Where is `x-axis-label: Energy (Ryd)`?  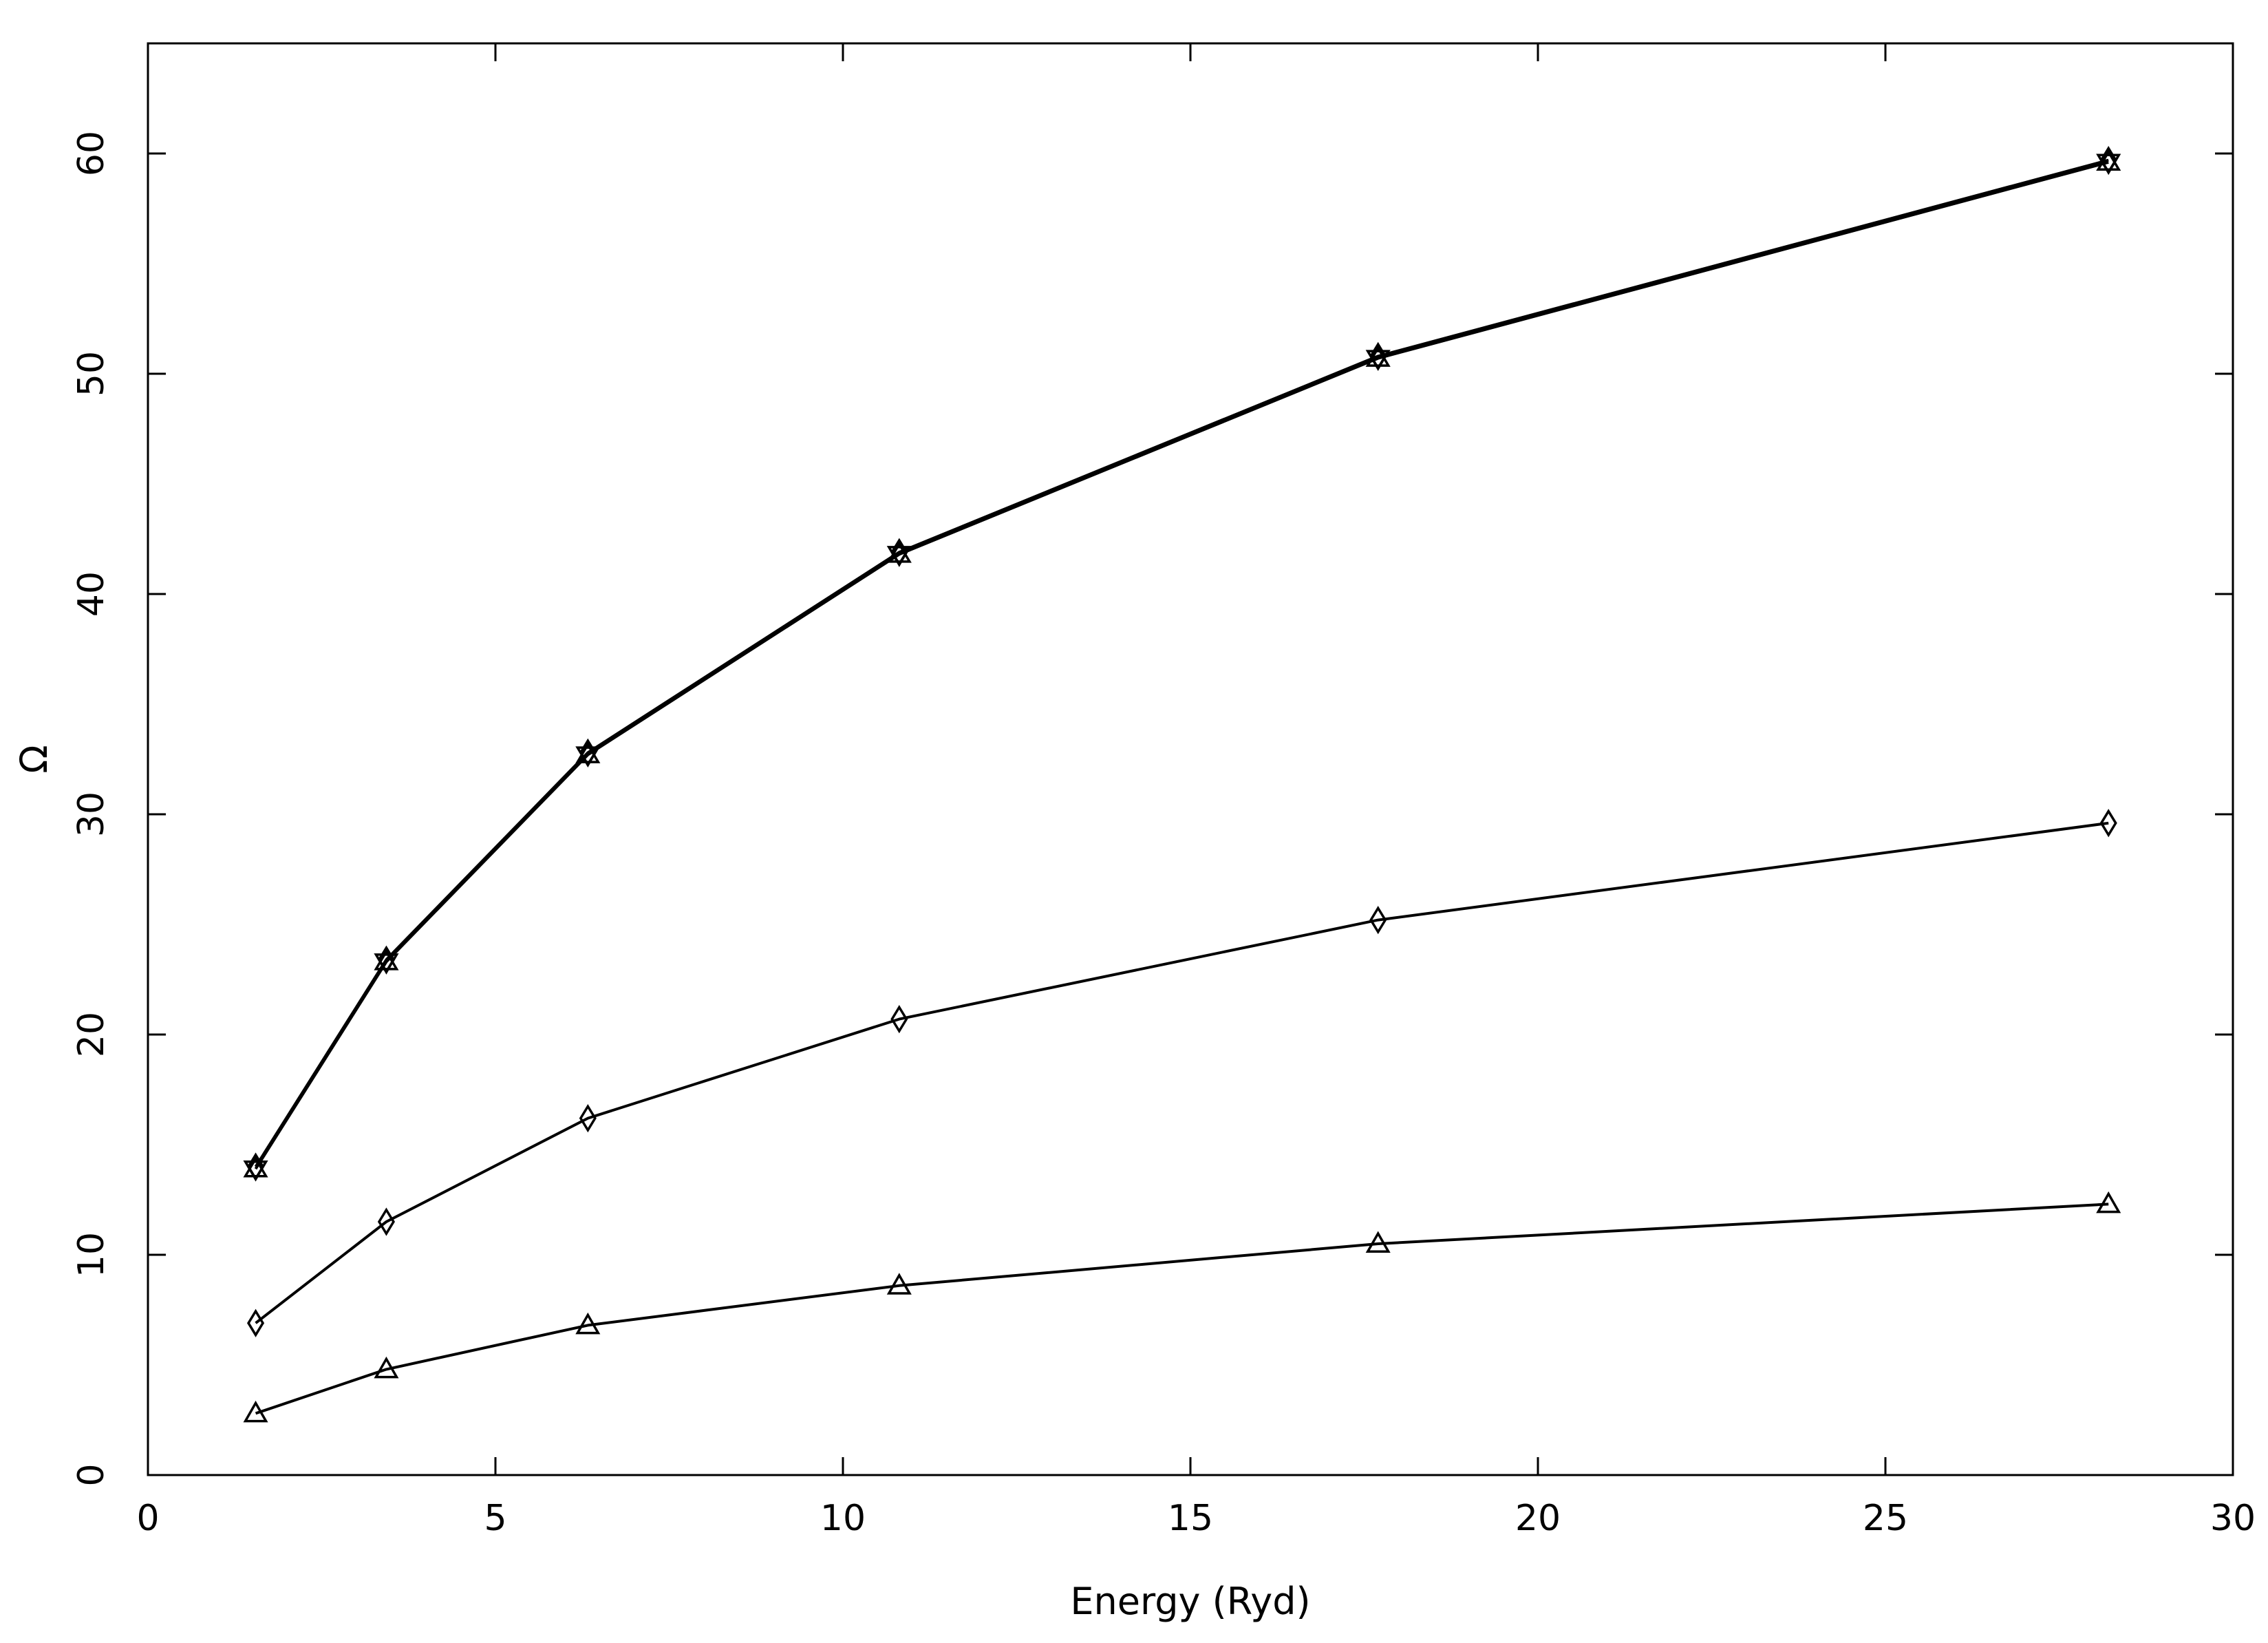 x-axis-label: Energy (Ryd) is located at coordinates (1190, 1601).